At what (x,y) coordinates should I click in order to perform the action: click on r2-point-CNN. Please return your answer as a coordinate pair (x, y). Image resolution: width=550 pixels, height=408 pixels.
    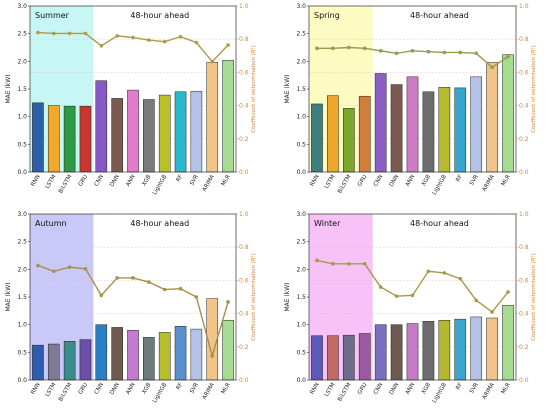
    Looking at the image, I should click on (101, 46).